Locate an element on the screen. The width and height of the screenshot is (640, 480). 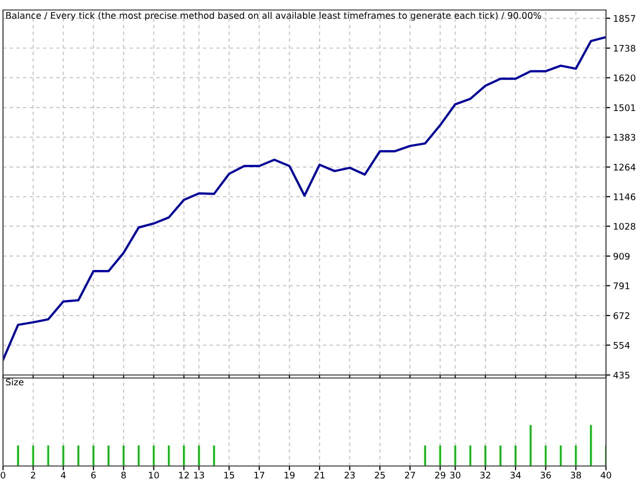
x-tick-label: 23 is located at coordinates (349, 475).